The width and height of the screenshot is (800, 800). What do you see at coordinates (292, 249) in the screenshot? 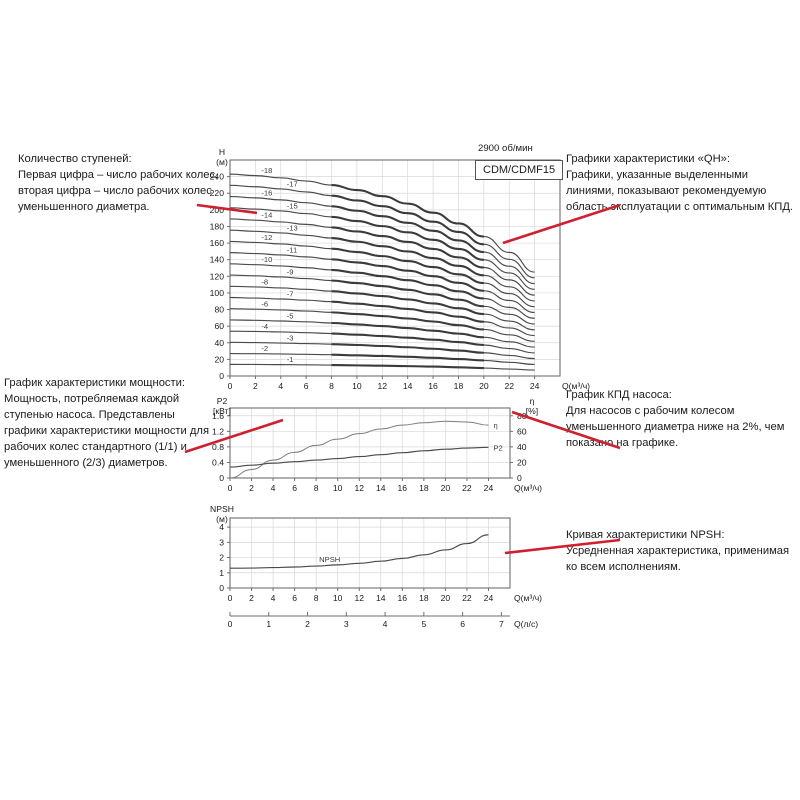
I see `svg-text: -11` at bounding box center [292, 249].